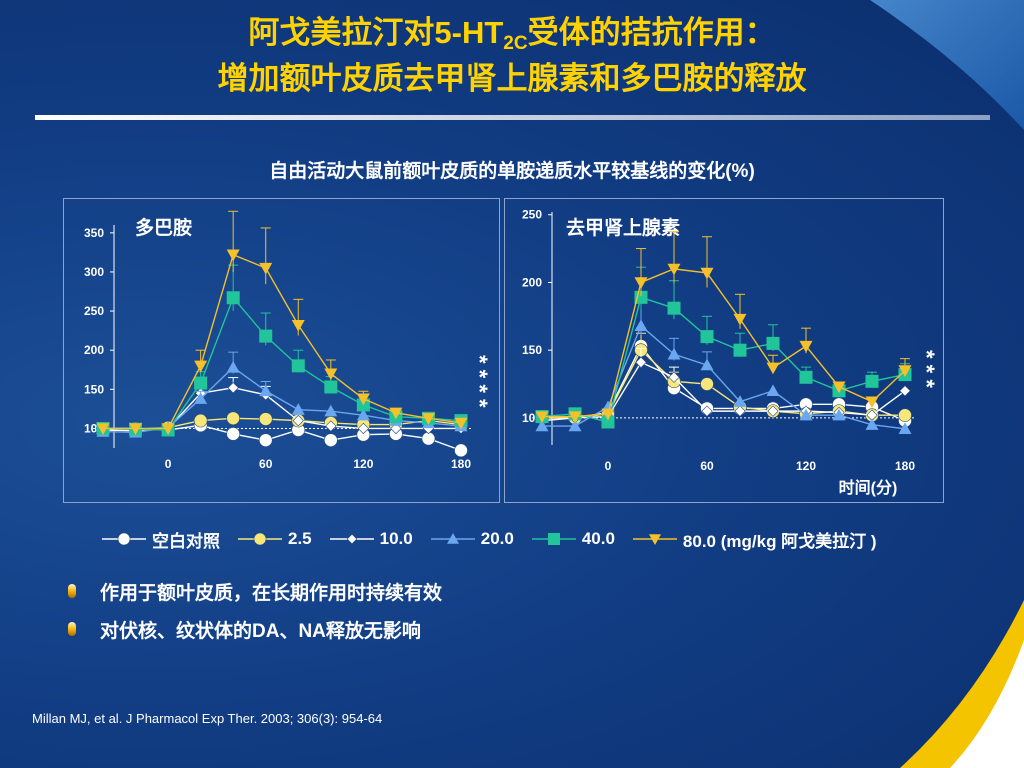  I want to click on panel-title: 多巴胺, so click(163, 227).